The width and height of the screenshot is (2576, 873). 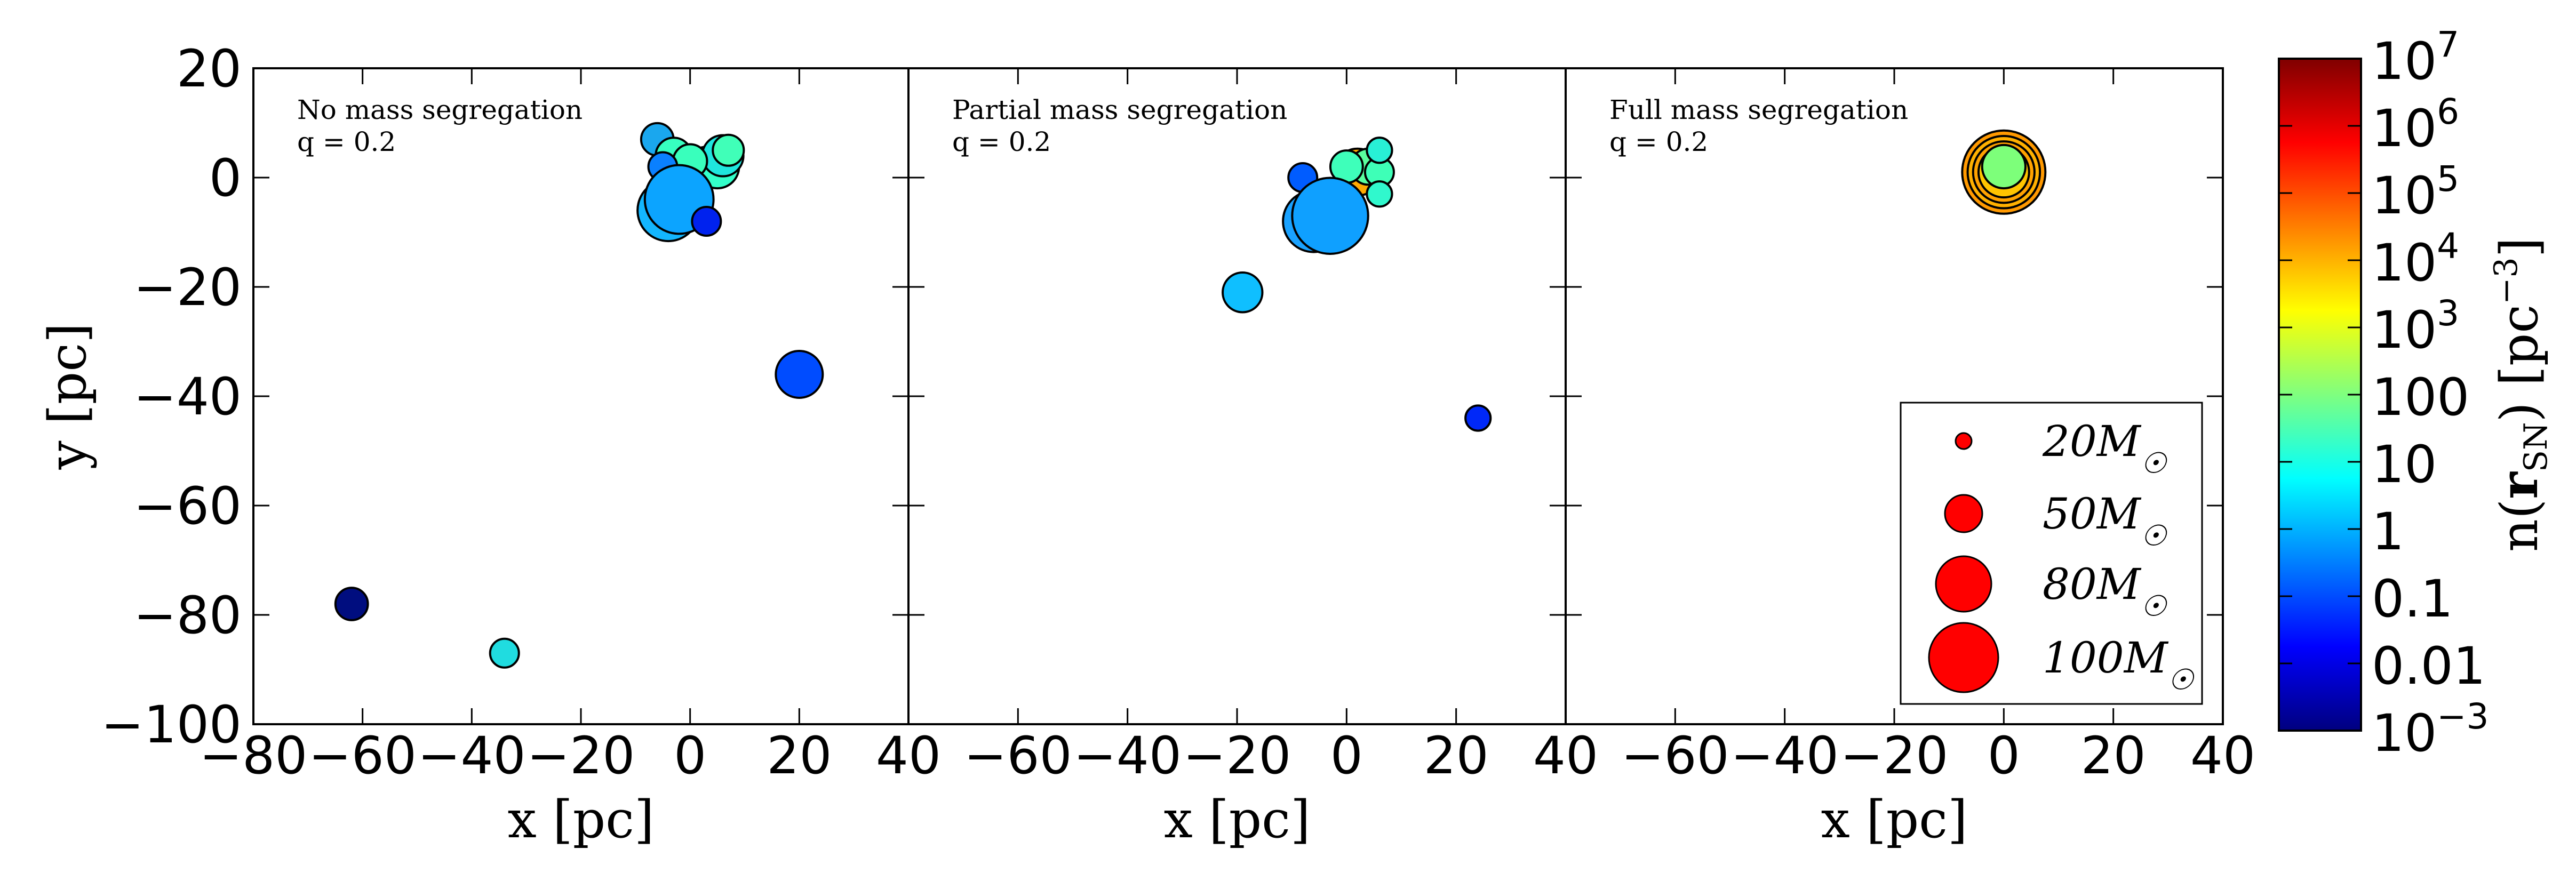 What do you see at coordinates (2404, 464) in the screenshot?
I see `colorbar-tick-label: 10` at bounding box center [2404, 464].